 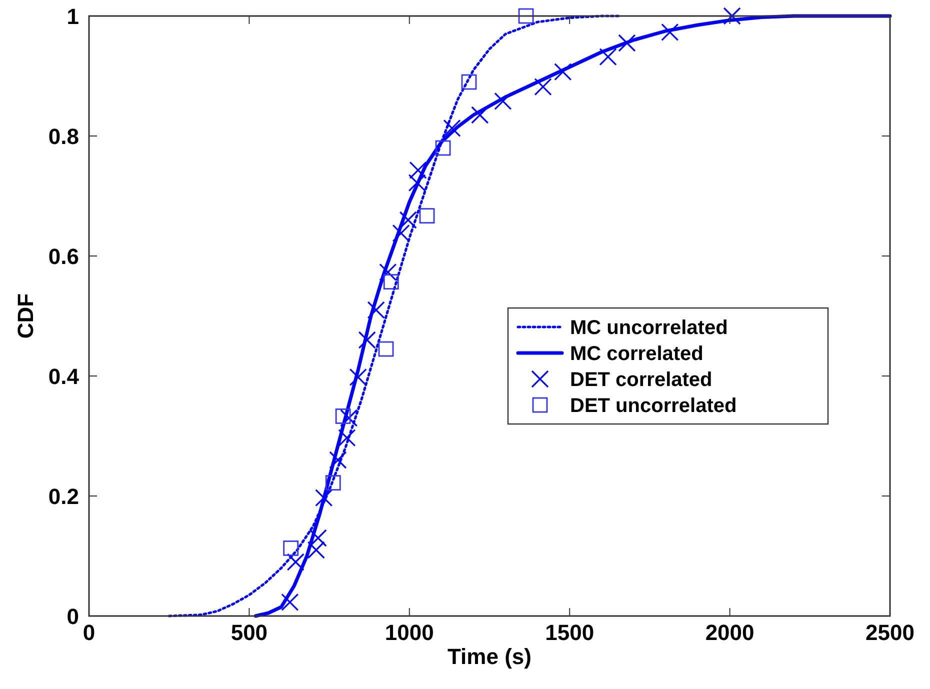 I want to click on x-tick-label: 2000, so click(x=729, y=632).